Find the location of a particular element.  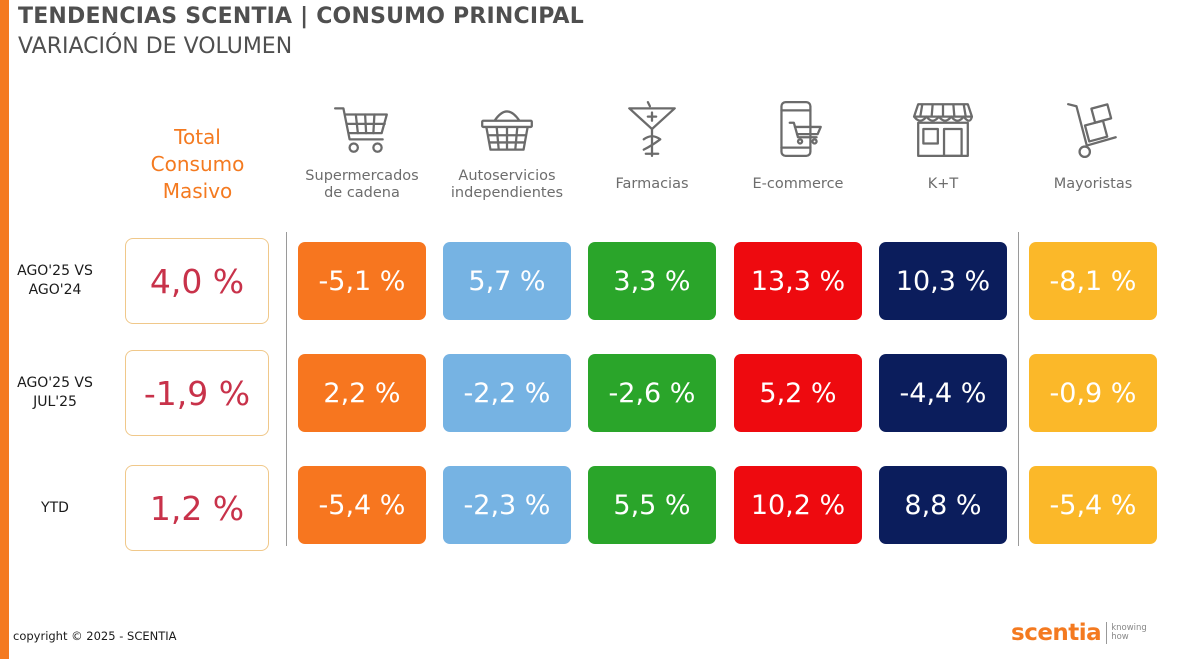

storefront-icon is located at coordinates (943, 129).